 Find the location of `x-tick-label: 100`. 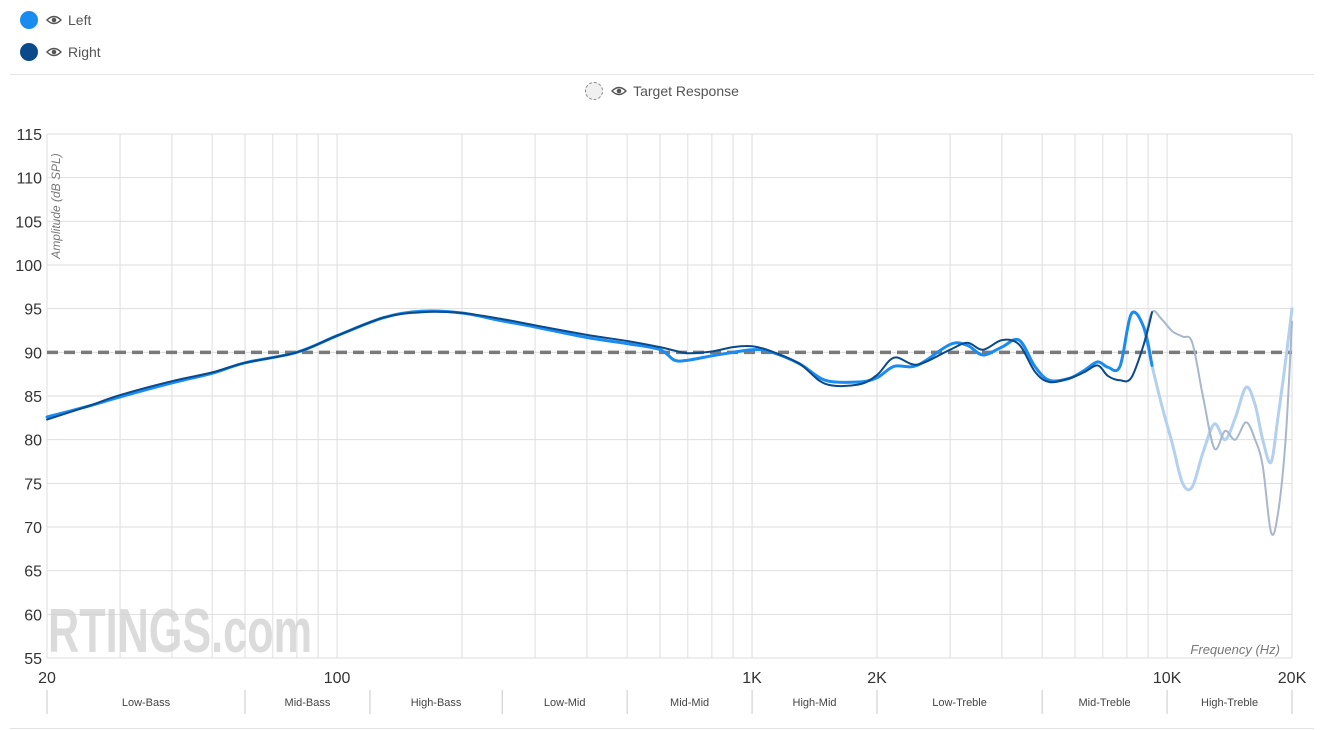

x-tick-label: 100 is located at coordinates (337, 678).